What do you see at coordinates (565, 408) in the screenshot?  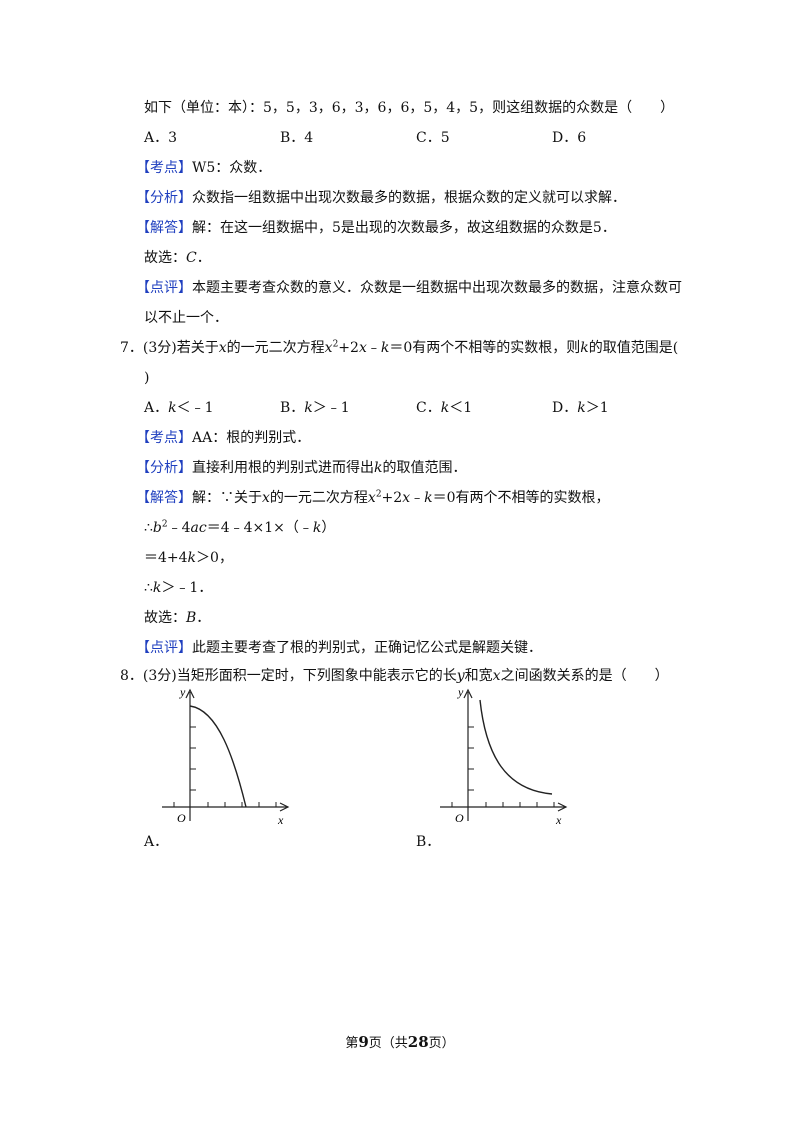 I see `option-letter: D．` at bounding box center [565, 408].